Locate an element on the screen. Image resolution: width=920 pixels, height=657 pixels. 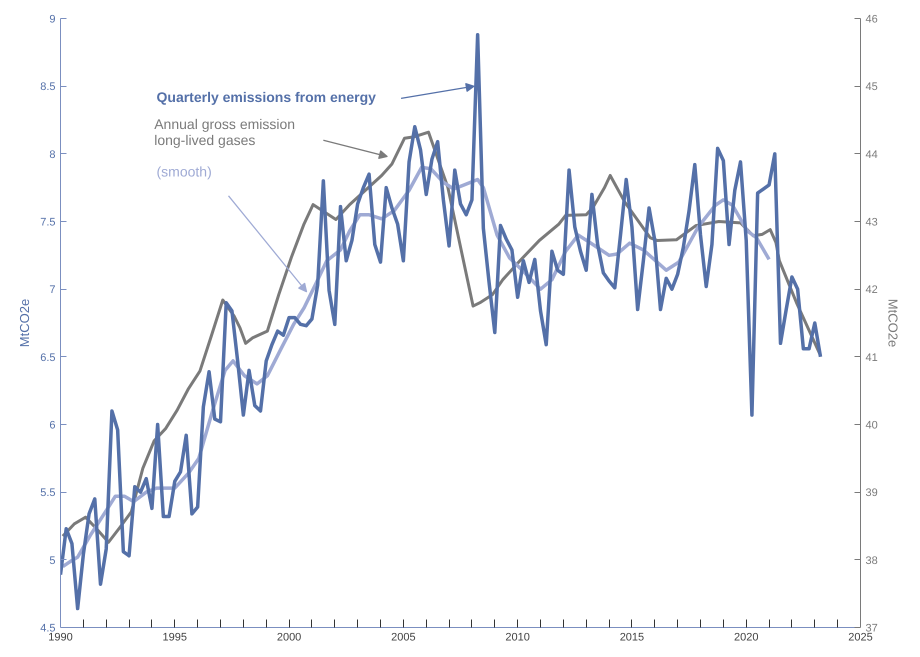
y2-tick-label: 42 is located at coordinates (872, 290).